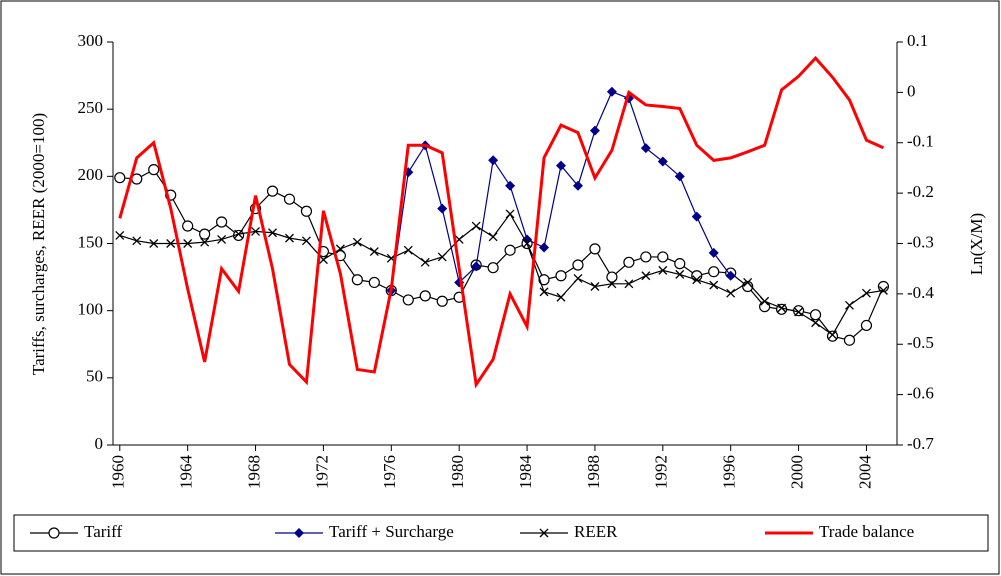 This screenshot has width=1001, height=576. I want to click on y-tick-label: 300, so click(91, 40).